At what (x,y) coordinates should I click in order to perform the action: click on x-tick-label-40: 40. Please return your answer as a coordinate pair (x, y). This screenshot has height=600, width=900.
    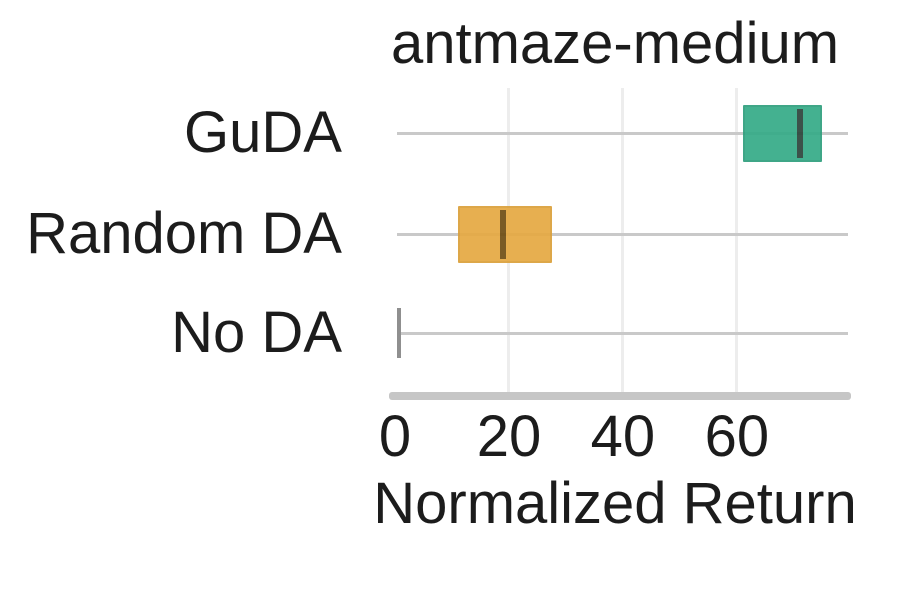
    Looking at the image, I should click on (623, 436).